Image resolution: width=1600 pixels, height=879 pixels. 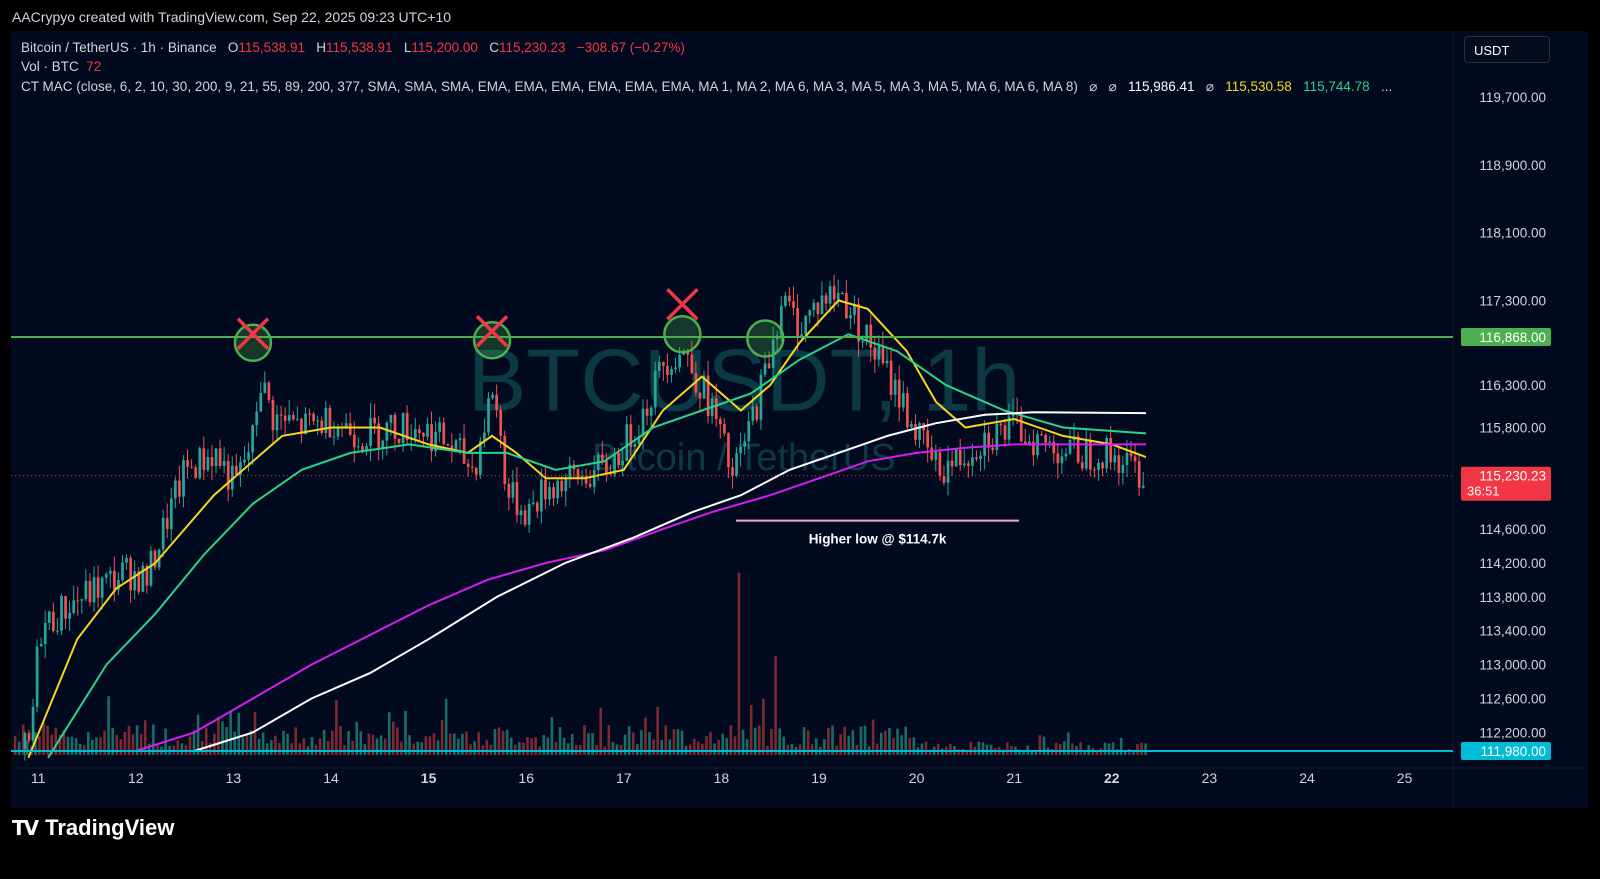 I want to click on higher-low-label: Higher low @ $114.7k, so click(x=878, y=539).